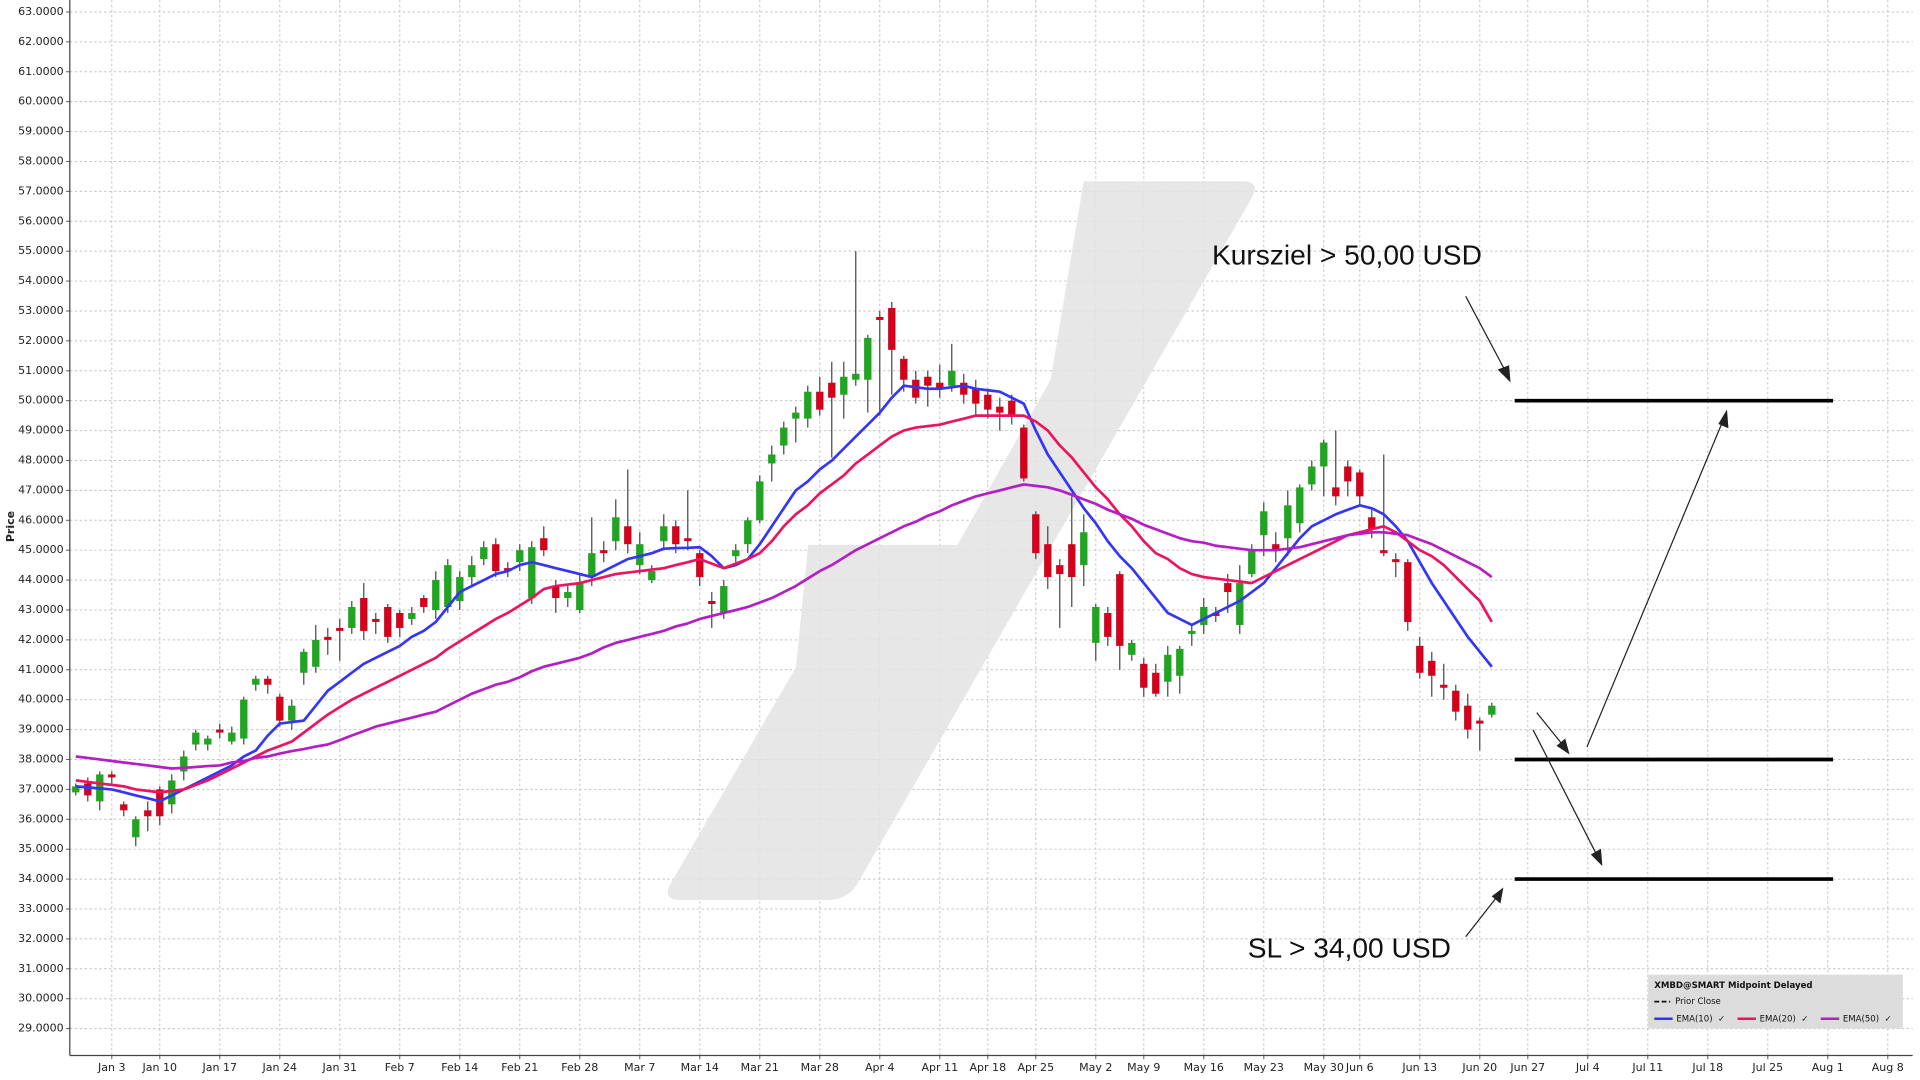  Describe the element at coordinates (160, 1067) in the screenshot. I see `x-tick-label: Jan 10` at that location.